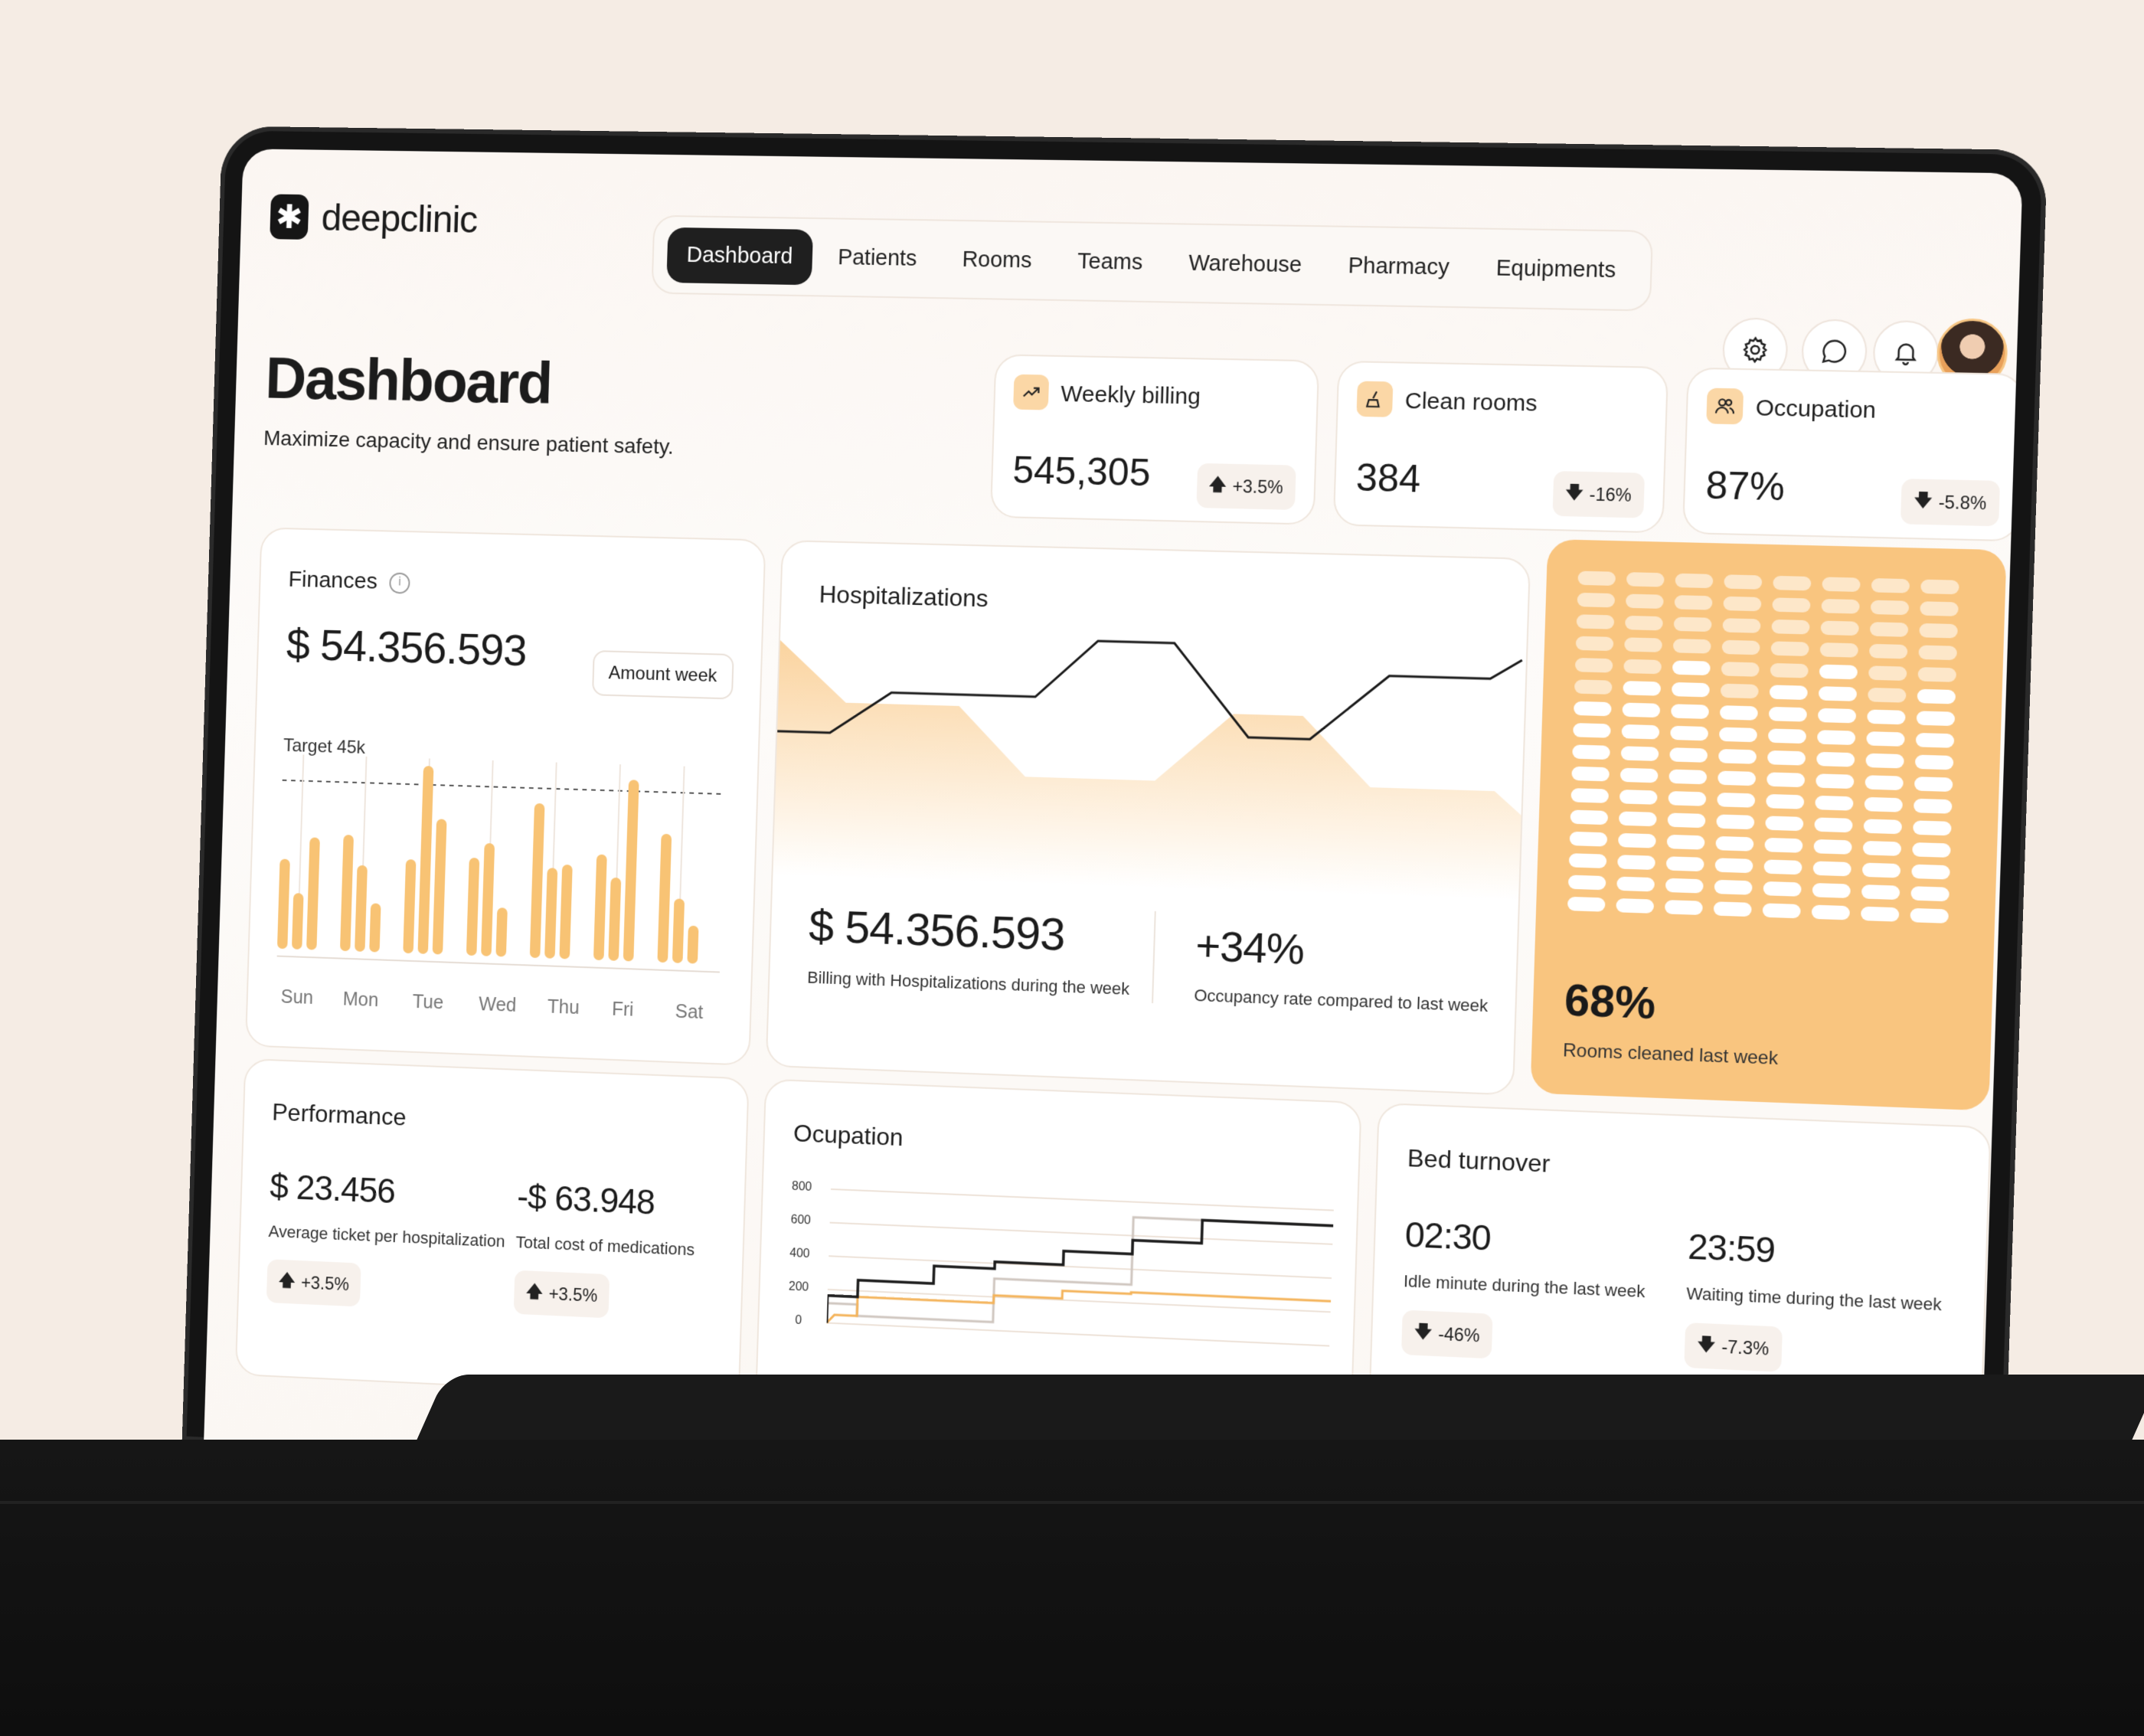 This screenshot has height=1736, width=2144. What do you see at coordinates (1500, 447) in the screenshot?
I see `clean-rooms-card: Clean rooms 384 🡇 -16%` at bounding box center [1500, 447].